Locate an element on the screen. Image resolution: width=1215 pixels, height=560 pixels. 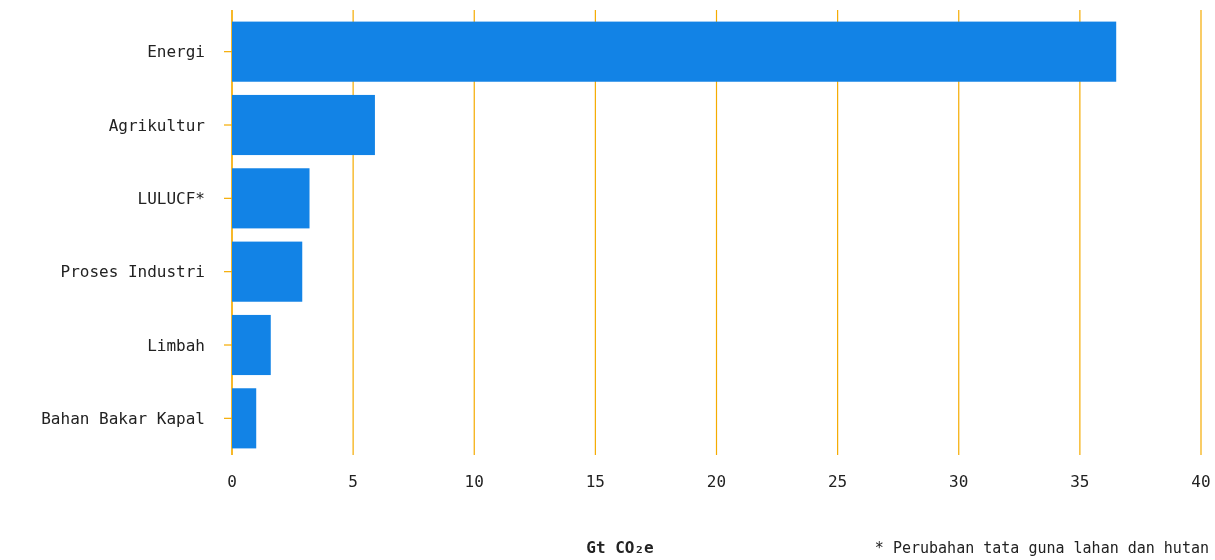
y-tick-label: Energi is located at coordinates (176, 52).